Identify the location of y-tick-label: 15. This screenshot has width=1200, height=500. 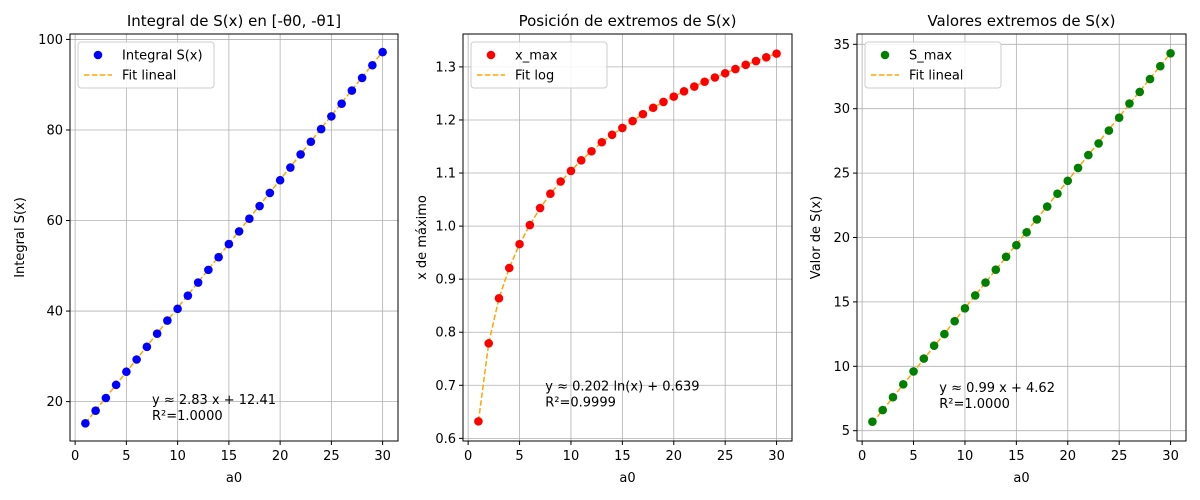
(841, 302).